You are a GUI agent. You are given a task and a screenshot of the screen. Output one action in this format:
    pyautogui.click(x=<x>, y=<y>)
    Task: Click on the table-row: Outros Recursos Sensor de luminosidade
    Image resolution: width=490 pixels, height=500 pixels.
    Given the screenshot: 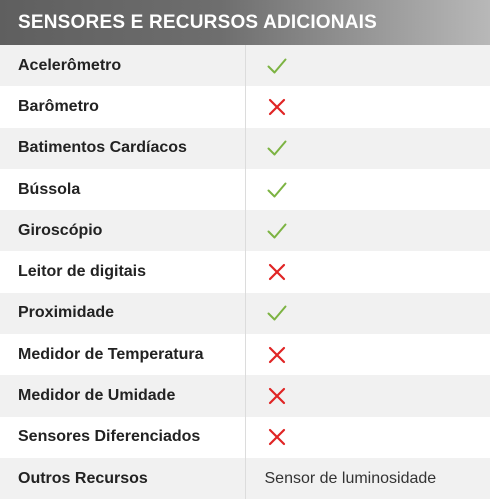 What is the action you would take?
    pyautogui.click(x=245, y=478)
    